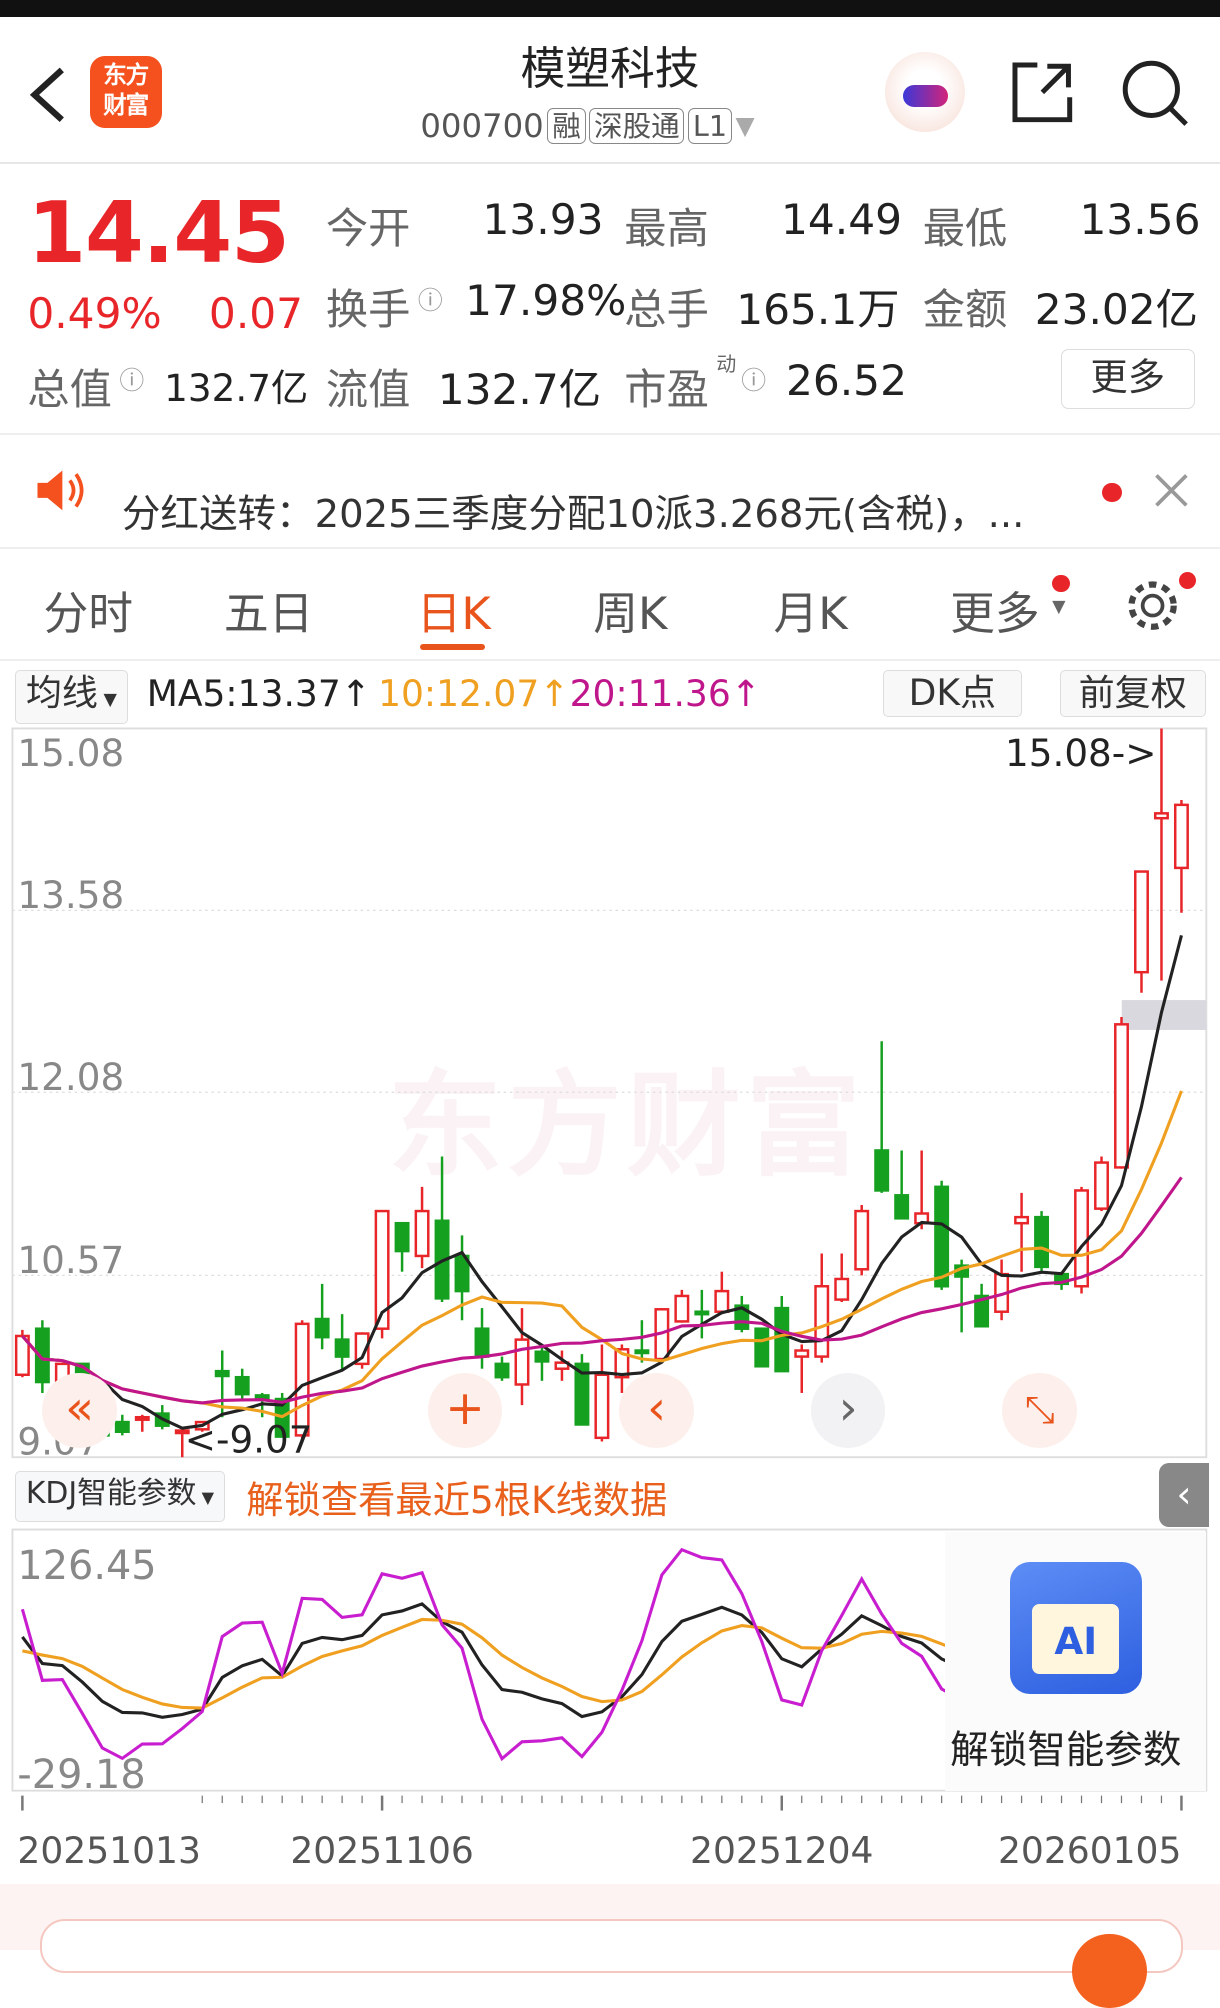 This screenshot has height=2008, width=1220. I want to click on selector-label: 均线, so click(61, 693).